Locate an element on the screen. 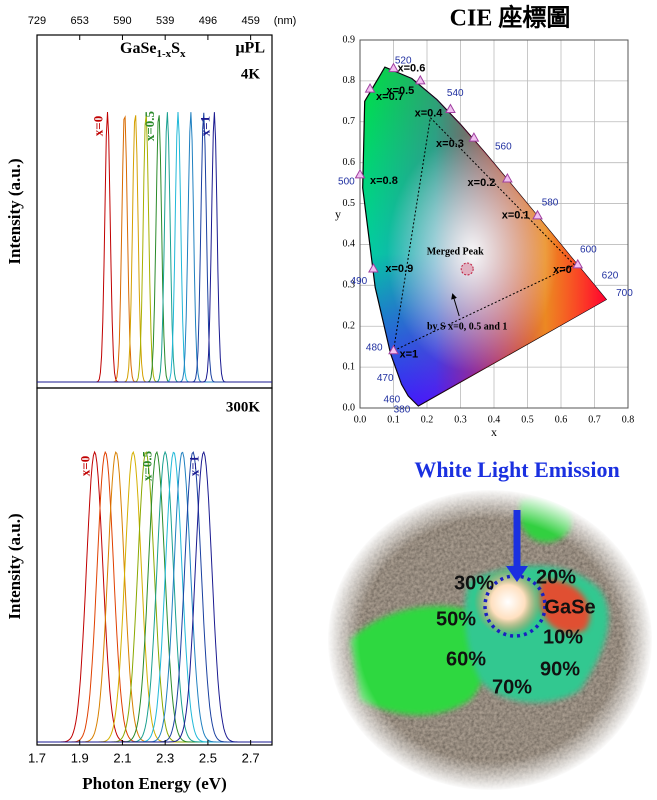  temperature: 300K is located at coordinates (243, 407).